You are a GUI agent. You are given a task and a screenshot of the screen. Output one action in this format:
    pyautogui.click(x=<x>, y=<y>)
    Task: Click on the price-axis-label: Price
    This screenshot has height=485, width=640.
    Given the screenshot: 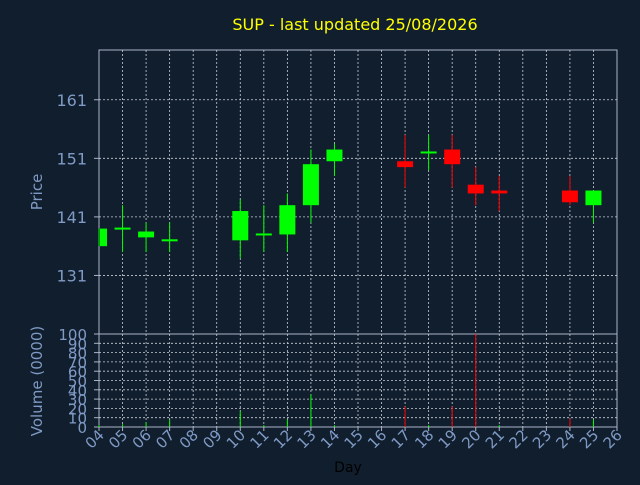 What is the action you would take?
    pyautogui.click(x=37, y=192)
    